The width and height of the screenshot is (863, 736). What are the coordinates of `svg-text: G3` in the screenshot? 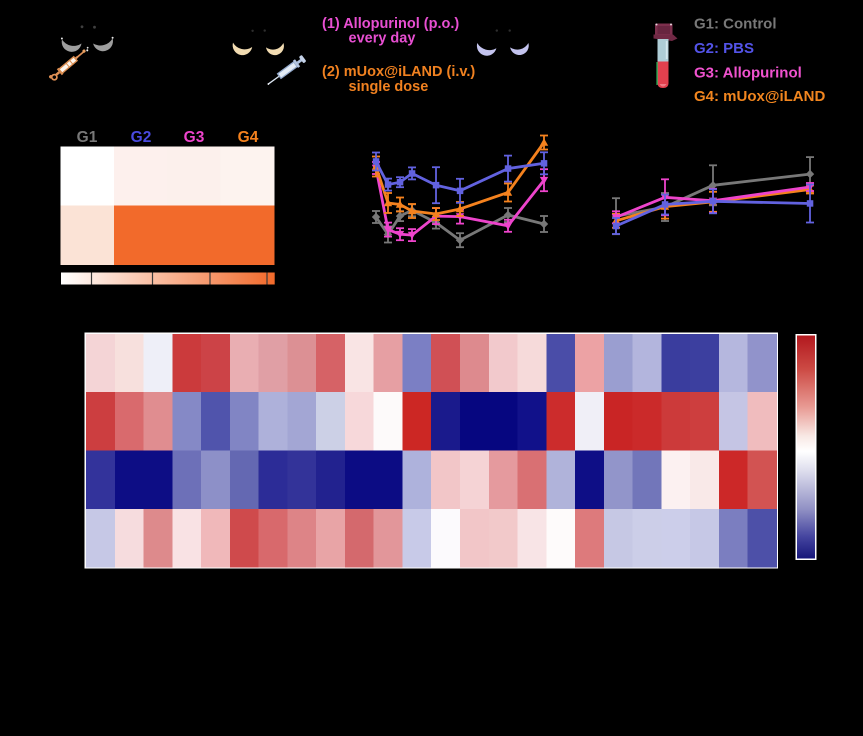 It's located at (194, 137).